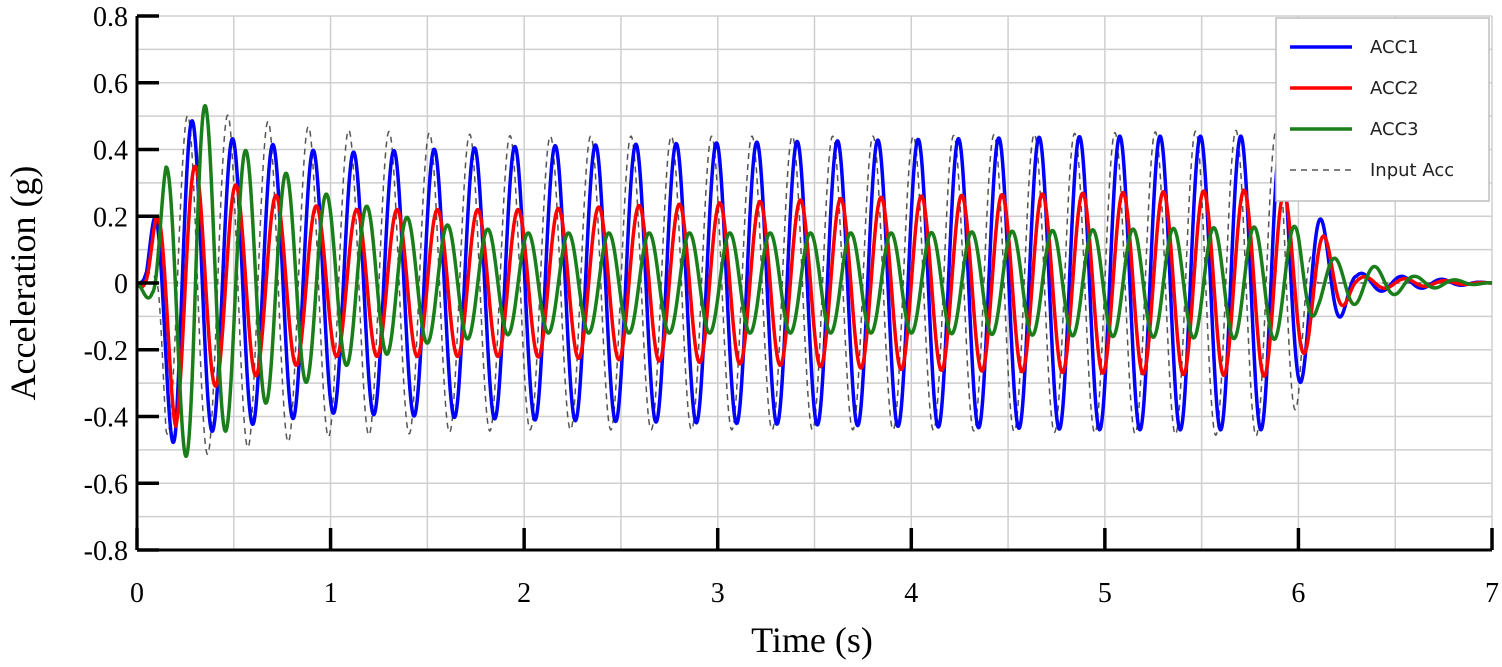  I want to click on x-tick-label: 5, so click(1105, 593).